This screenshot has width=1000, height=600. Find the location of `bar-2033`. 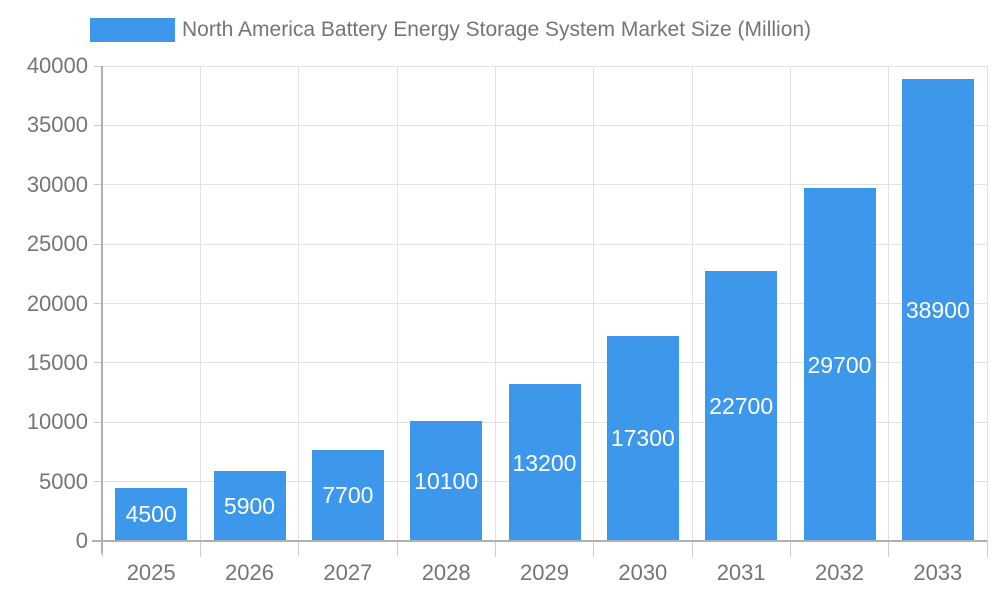

bar-2033 is located at coordinates (937, 310).